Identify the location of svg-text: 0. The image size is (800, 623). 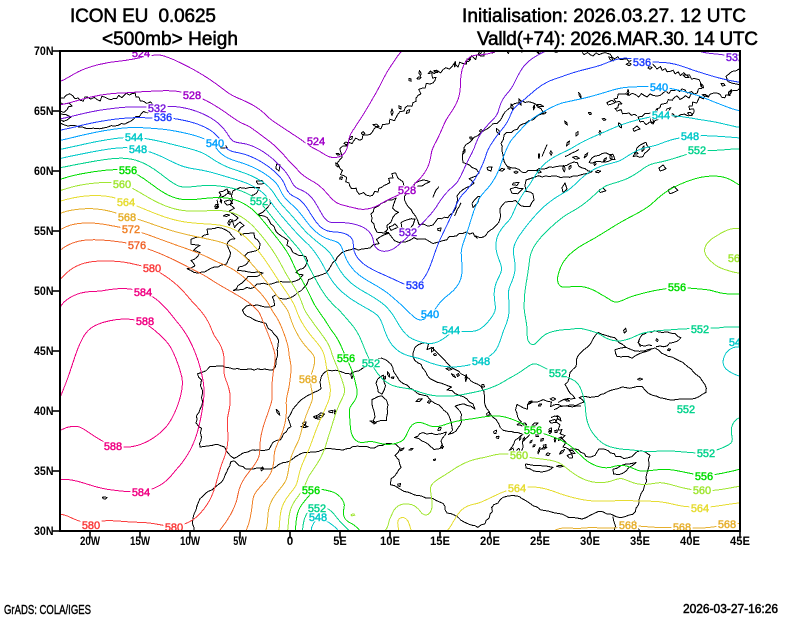
(290, 542).